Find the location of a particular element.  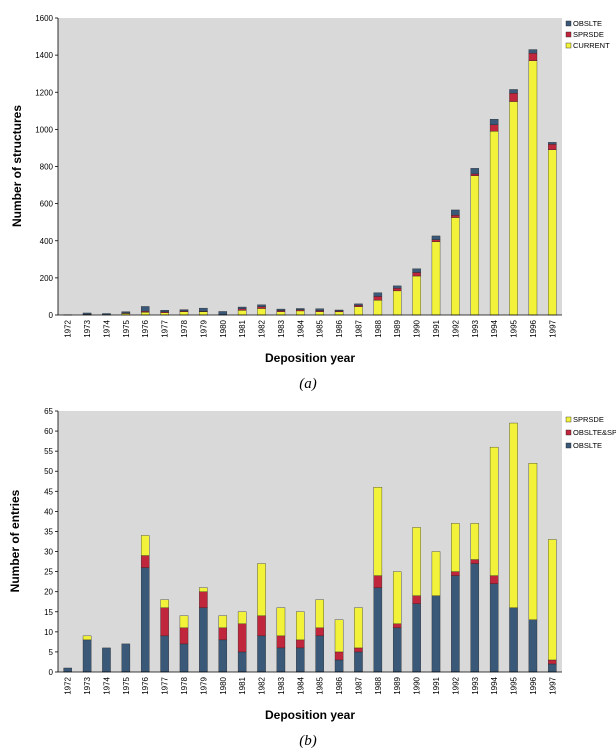

bar-obslte-sprsde-1989 is located at coordinates (397, 626).